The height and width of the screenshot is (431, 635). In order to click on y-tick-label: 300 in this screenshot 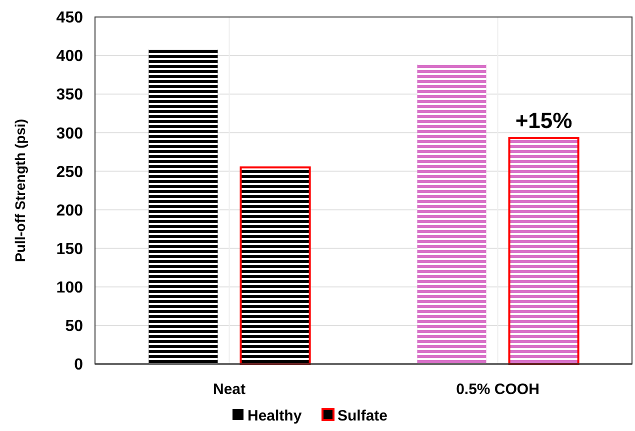, I will do `click(70, 133)`.